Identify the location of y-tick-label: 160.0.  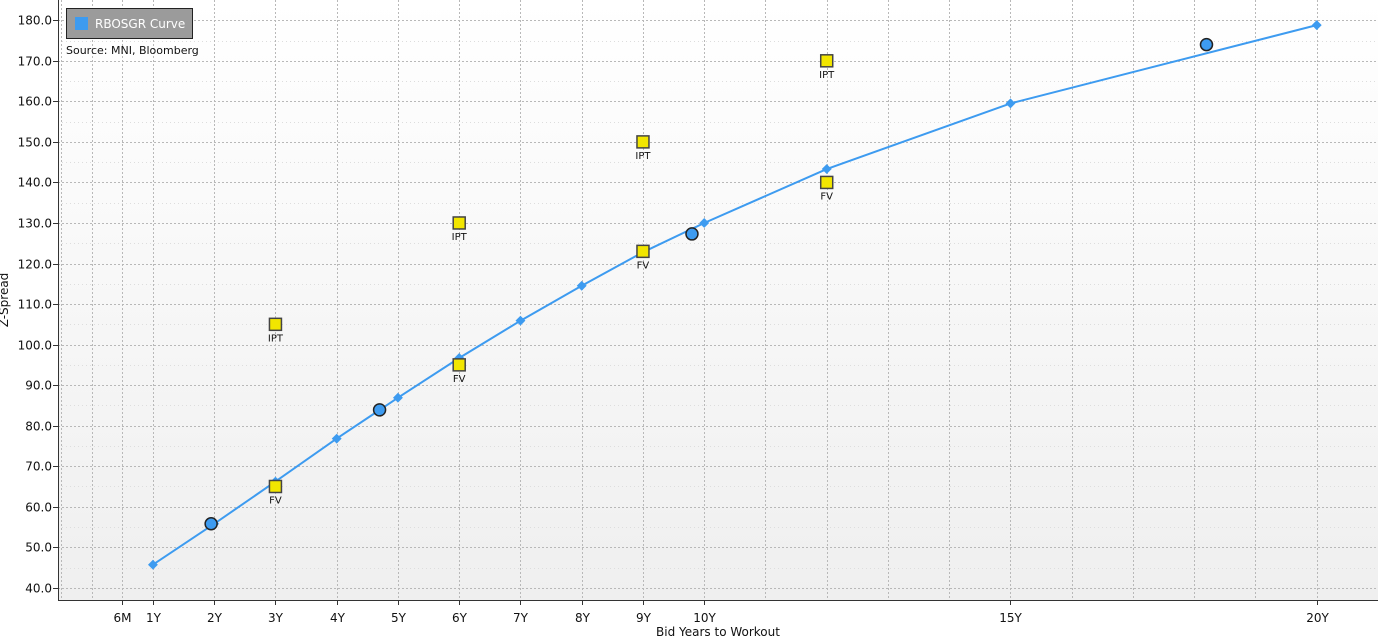
(35, 102).